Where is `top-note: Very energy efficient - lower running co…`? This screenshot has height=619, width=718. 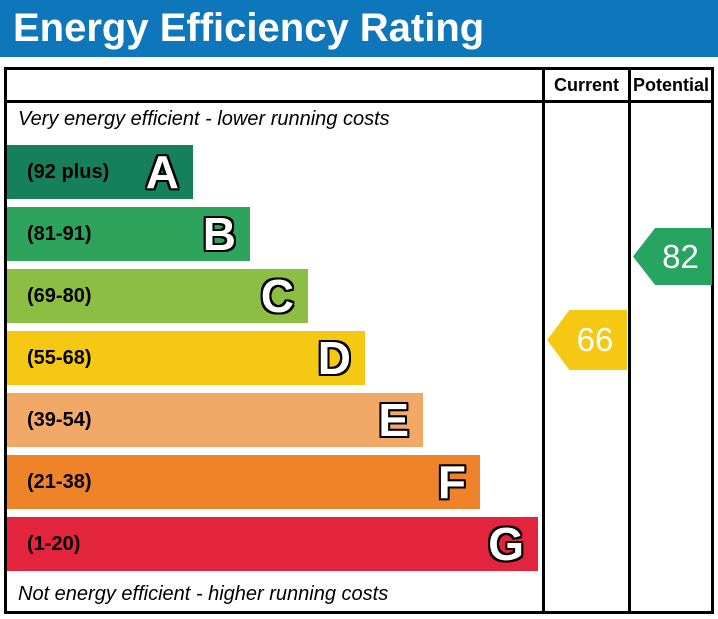 top-note: Very energy efficient - lower running co… is located at coordinates (204, 119).